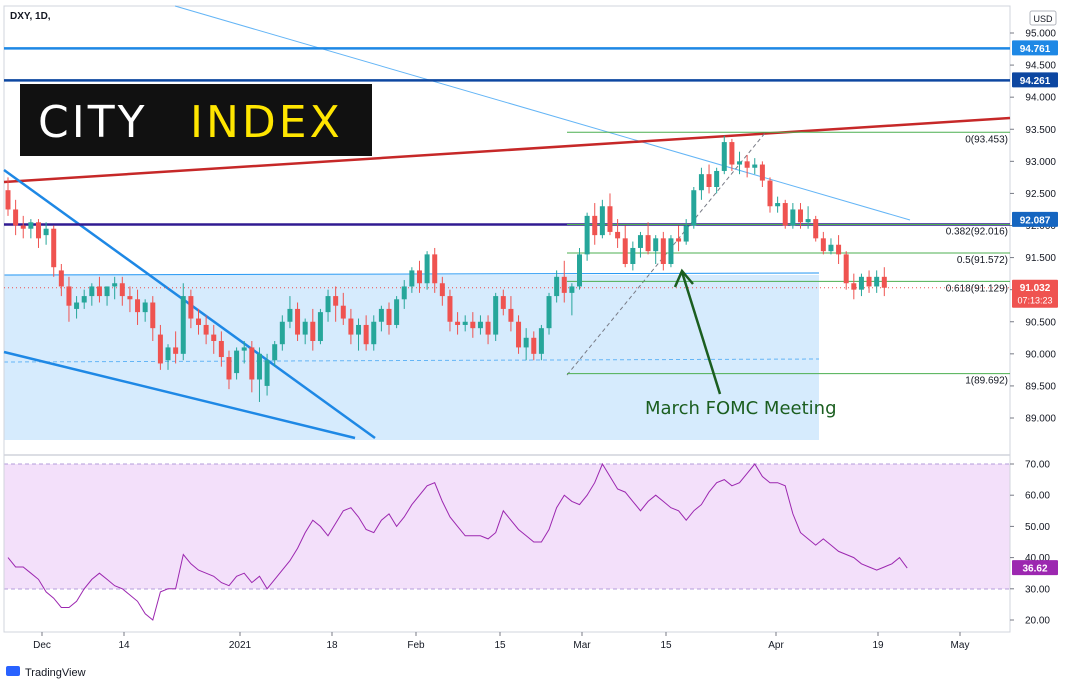  I want to click on ma-badge-bg, so click(1035, 219).